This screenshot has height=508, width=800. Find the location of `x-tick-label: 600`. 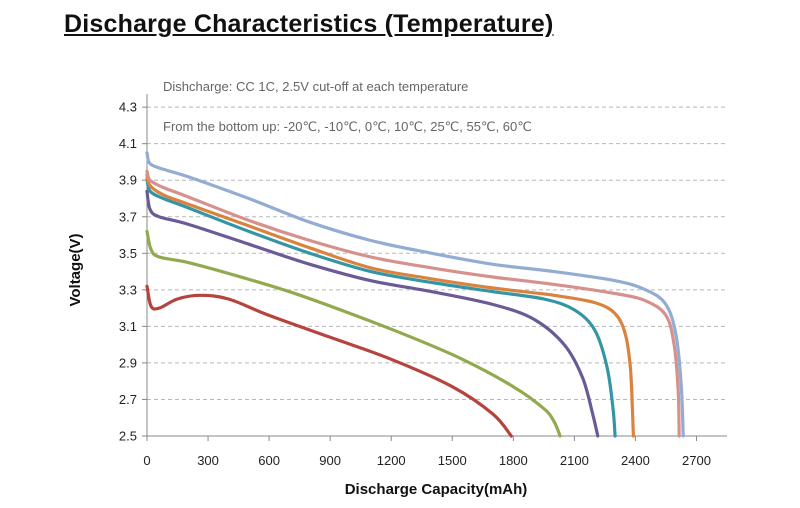

x-tick-label: 600 is located at coordinates (269, 460).